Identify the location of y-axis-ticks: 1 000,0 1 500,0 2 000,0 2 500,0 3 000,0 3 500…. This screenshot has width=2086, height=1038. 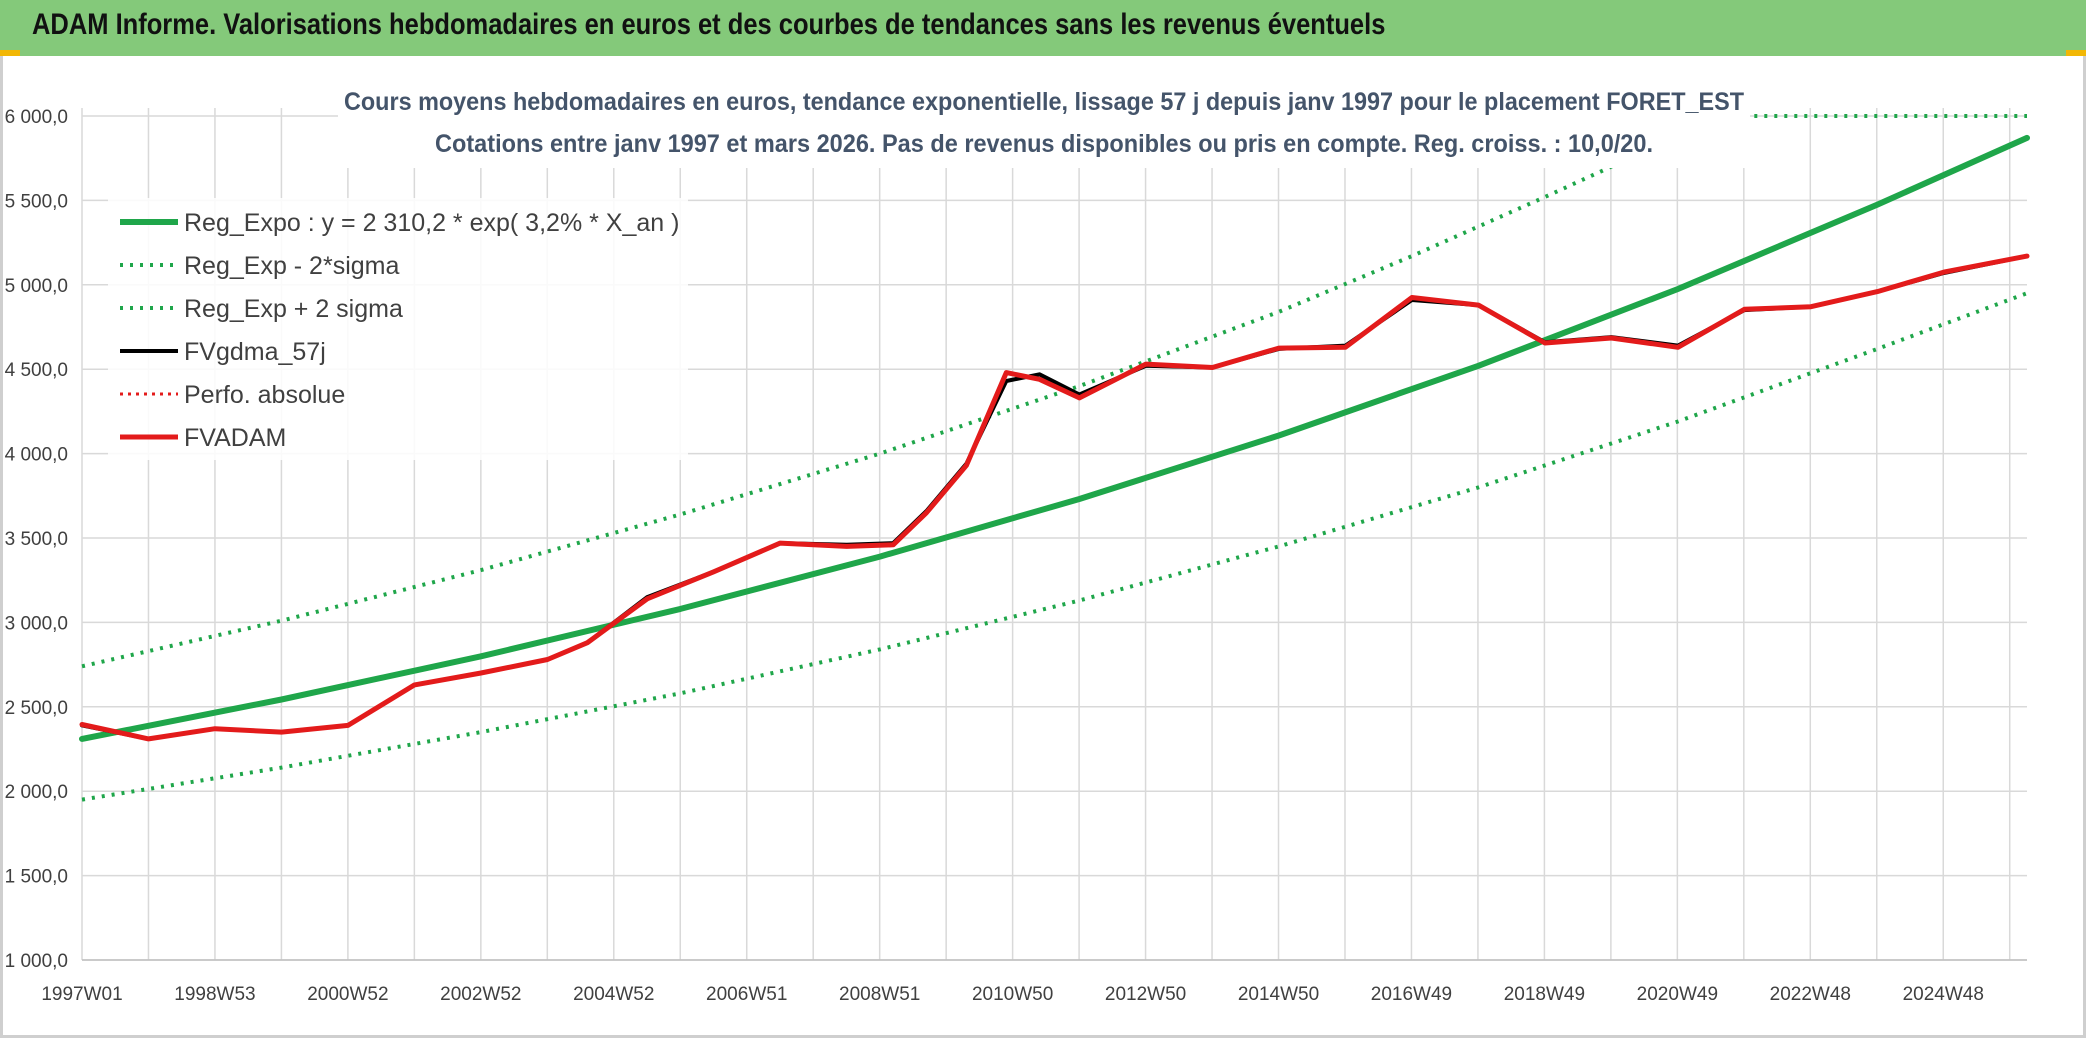
(36, 539).